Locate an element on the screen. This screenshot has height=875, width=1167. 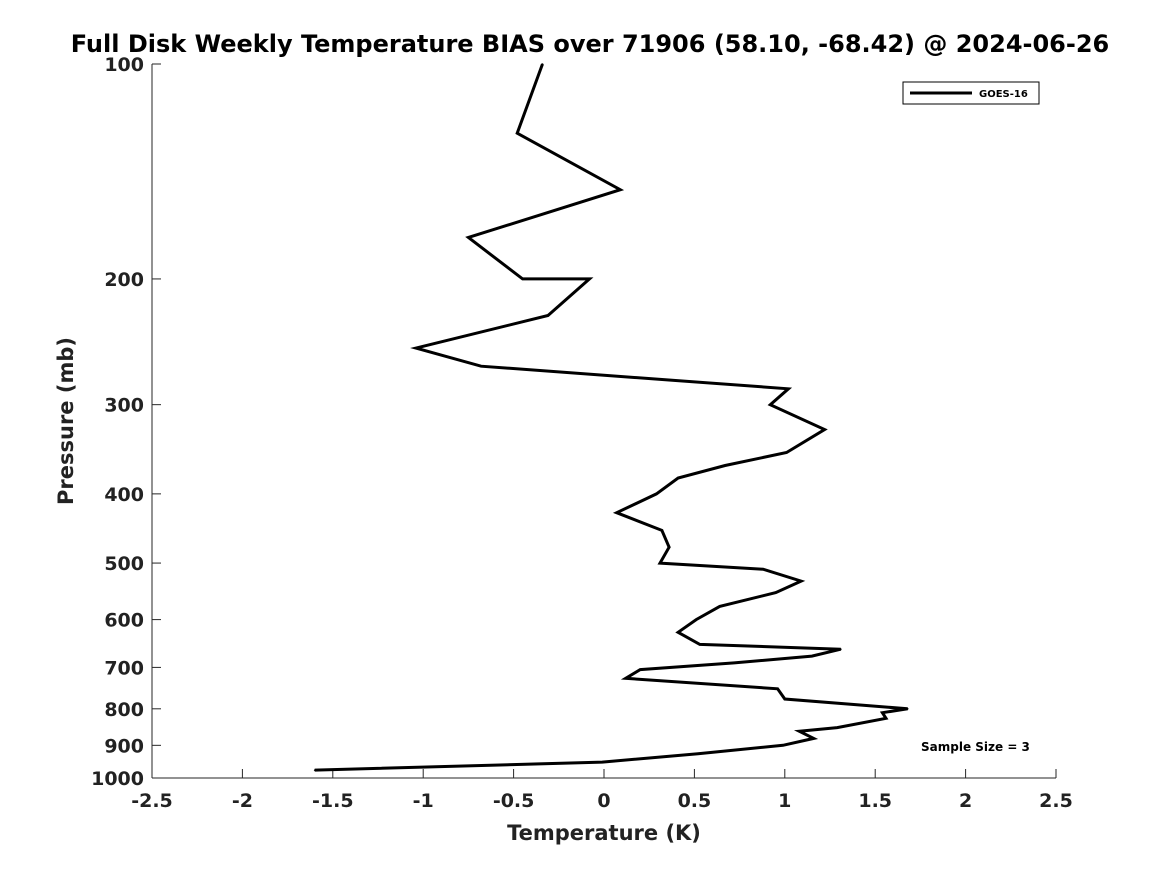
x-tick-label: 1 is located at coordinates (784, 801).